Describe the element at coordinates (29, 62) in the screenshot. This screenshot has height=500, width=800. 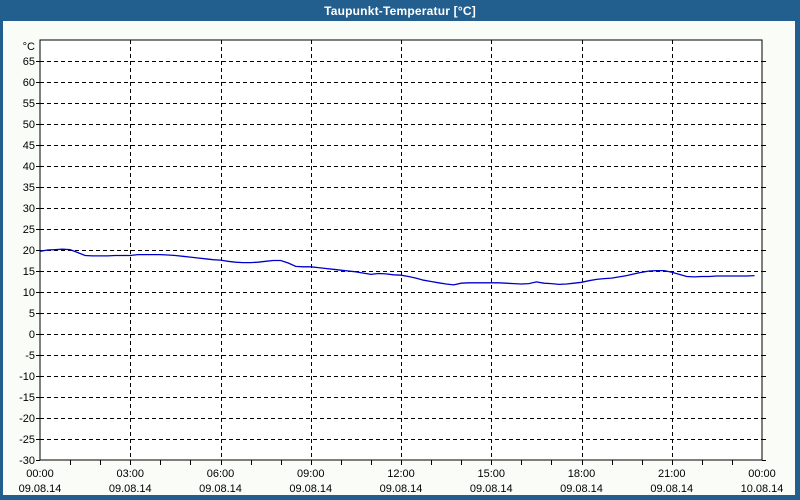
I see `y-tick-label: 65` at that location.